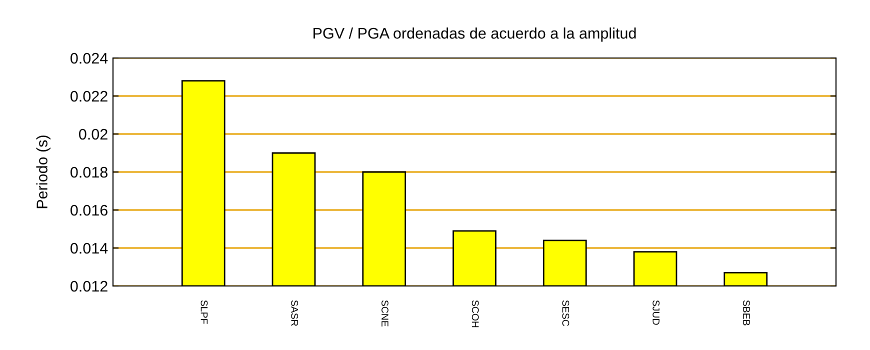  Describe the element at coordinates (294, 313) in the screenshot. I see `x-tick-label: SASR` at that location.